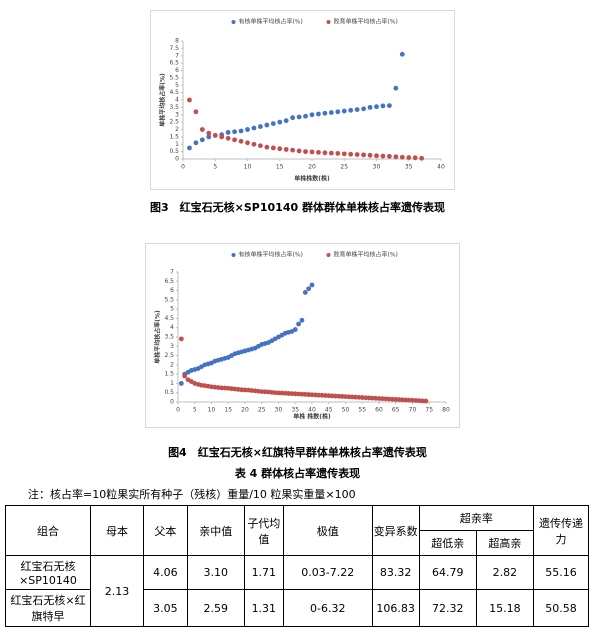  What do you see at coordinates (379, 410) in the screenshot?
I see `x-tick-label: 60` at bounding box center [379, 410].